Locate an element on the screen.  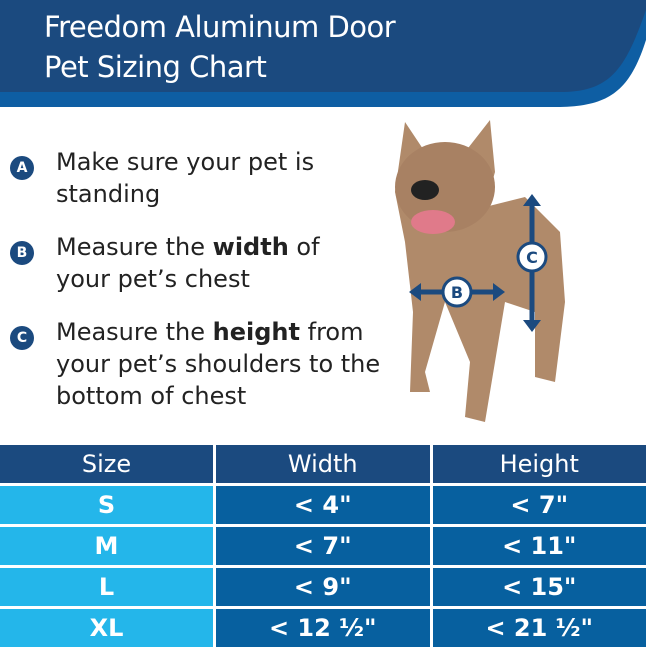
table-row: L< 9"< 15" is located at coordinates (323, 587).